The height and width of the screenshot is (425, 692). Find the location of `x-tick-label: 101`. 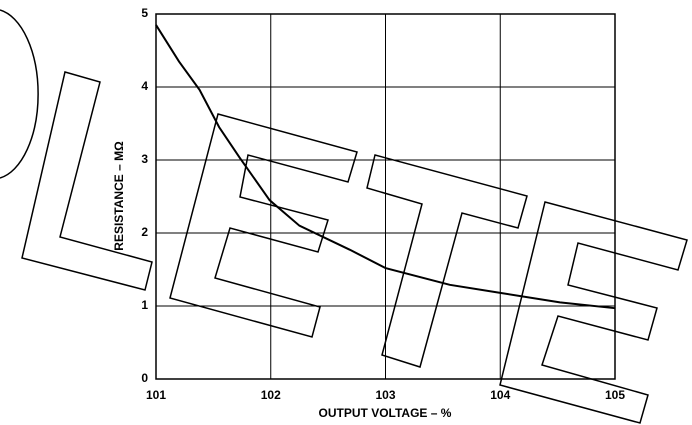

x-tick-label: 101 is located at coordinates (156, 395).